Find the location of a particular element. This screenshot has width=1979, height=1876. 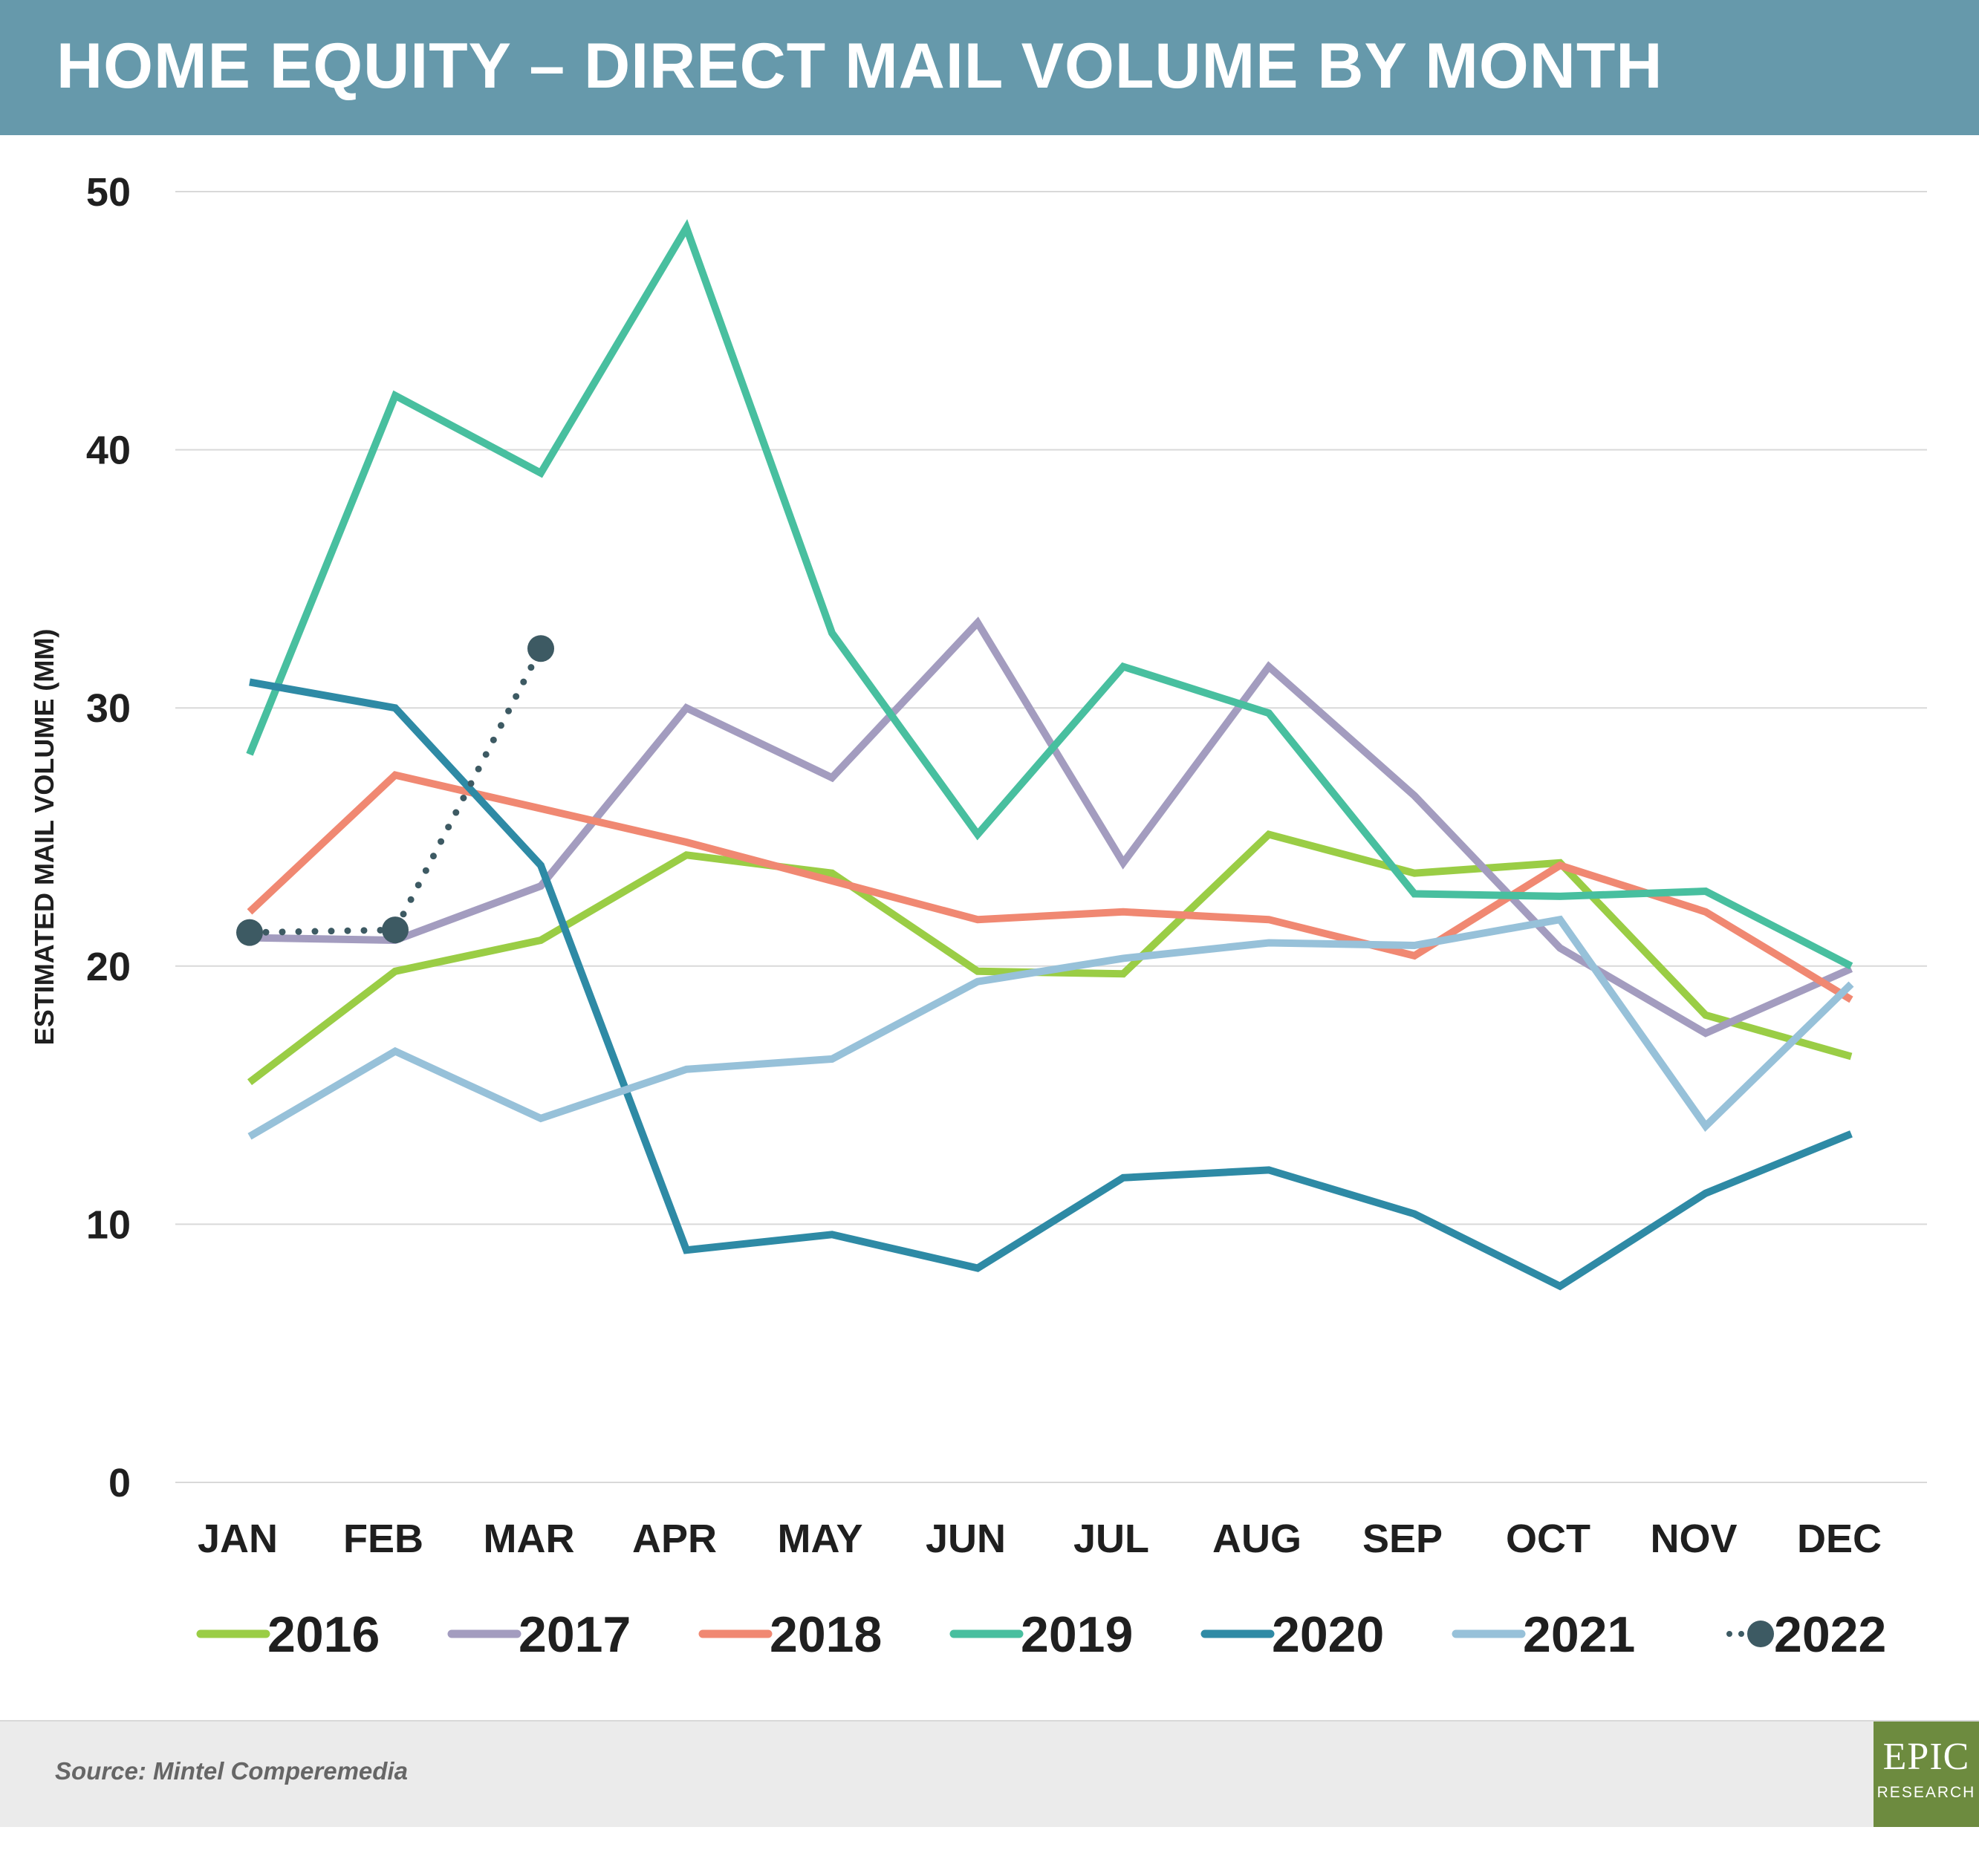

y-tick-label: 20 is located at coordinates (108, 967).